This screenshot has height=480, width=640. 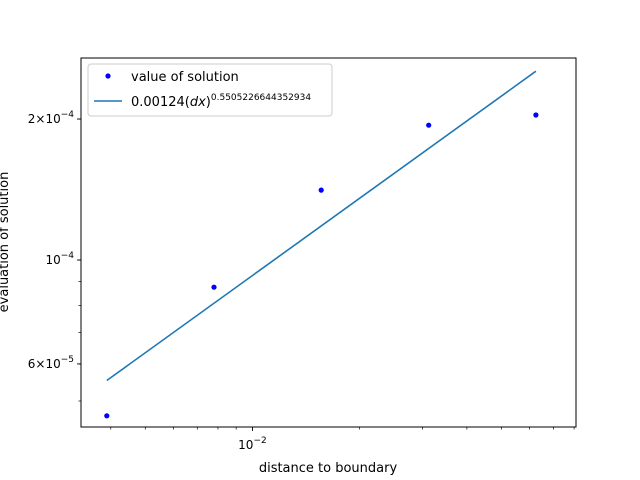 What do you see at coordinates (108, 76) in the screenshot?
I see `legend-marker-scatter` at bounding box center [108, 76].